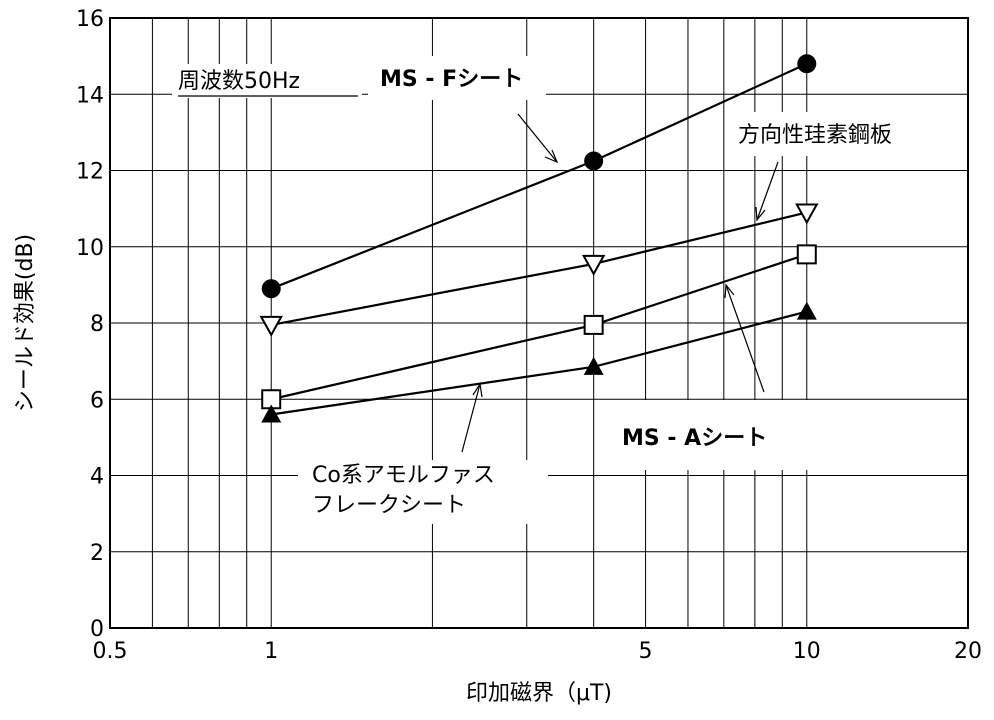 This screenshot has width=994, height=720. What do you see at coordinates (90, 248) in the screenshot?
I see `y-tick-label: 10` at bounding box center [90, 248].